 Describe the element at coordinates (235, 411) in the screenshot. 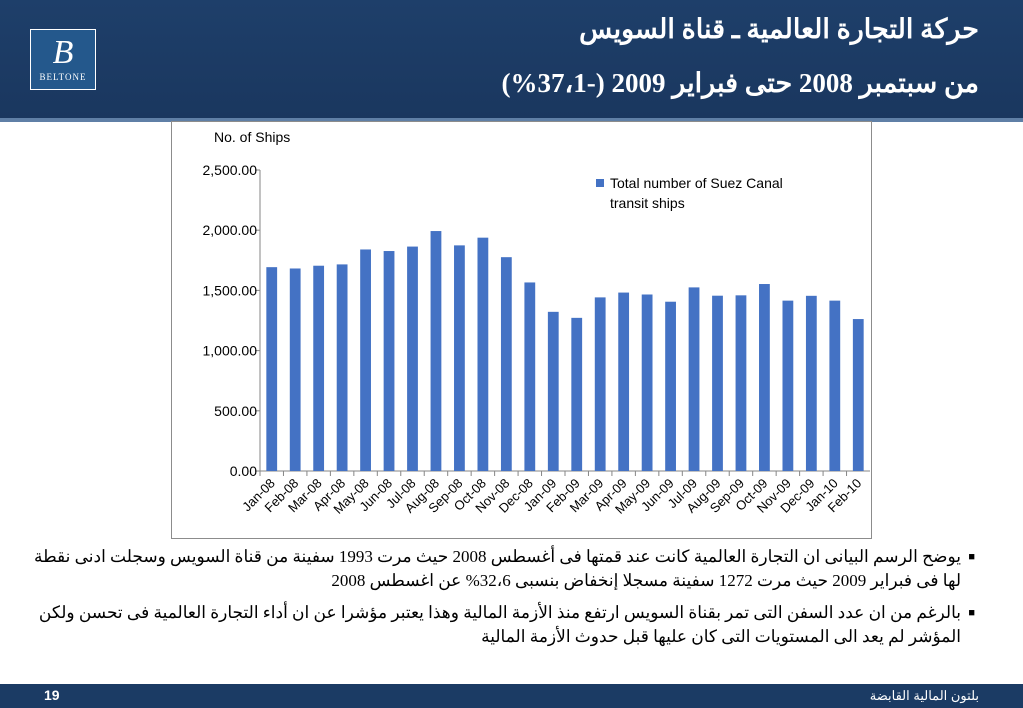

I see `y-tick-label: 500.00` at that location.